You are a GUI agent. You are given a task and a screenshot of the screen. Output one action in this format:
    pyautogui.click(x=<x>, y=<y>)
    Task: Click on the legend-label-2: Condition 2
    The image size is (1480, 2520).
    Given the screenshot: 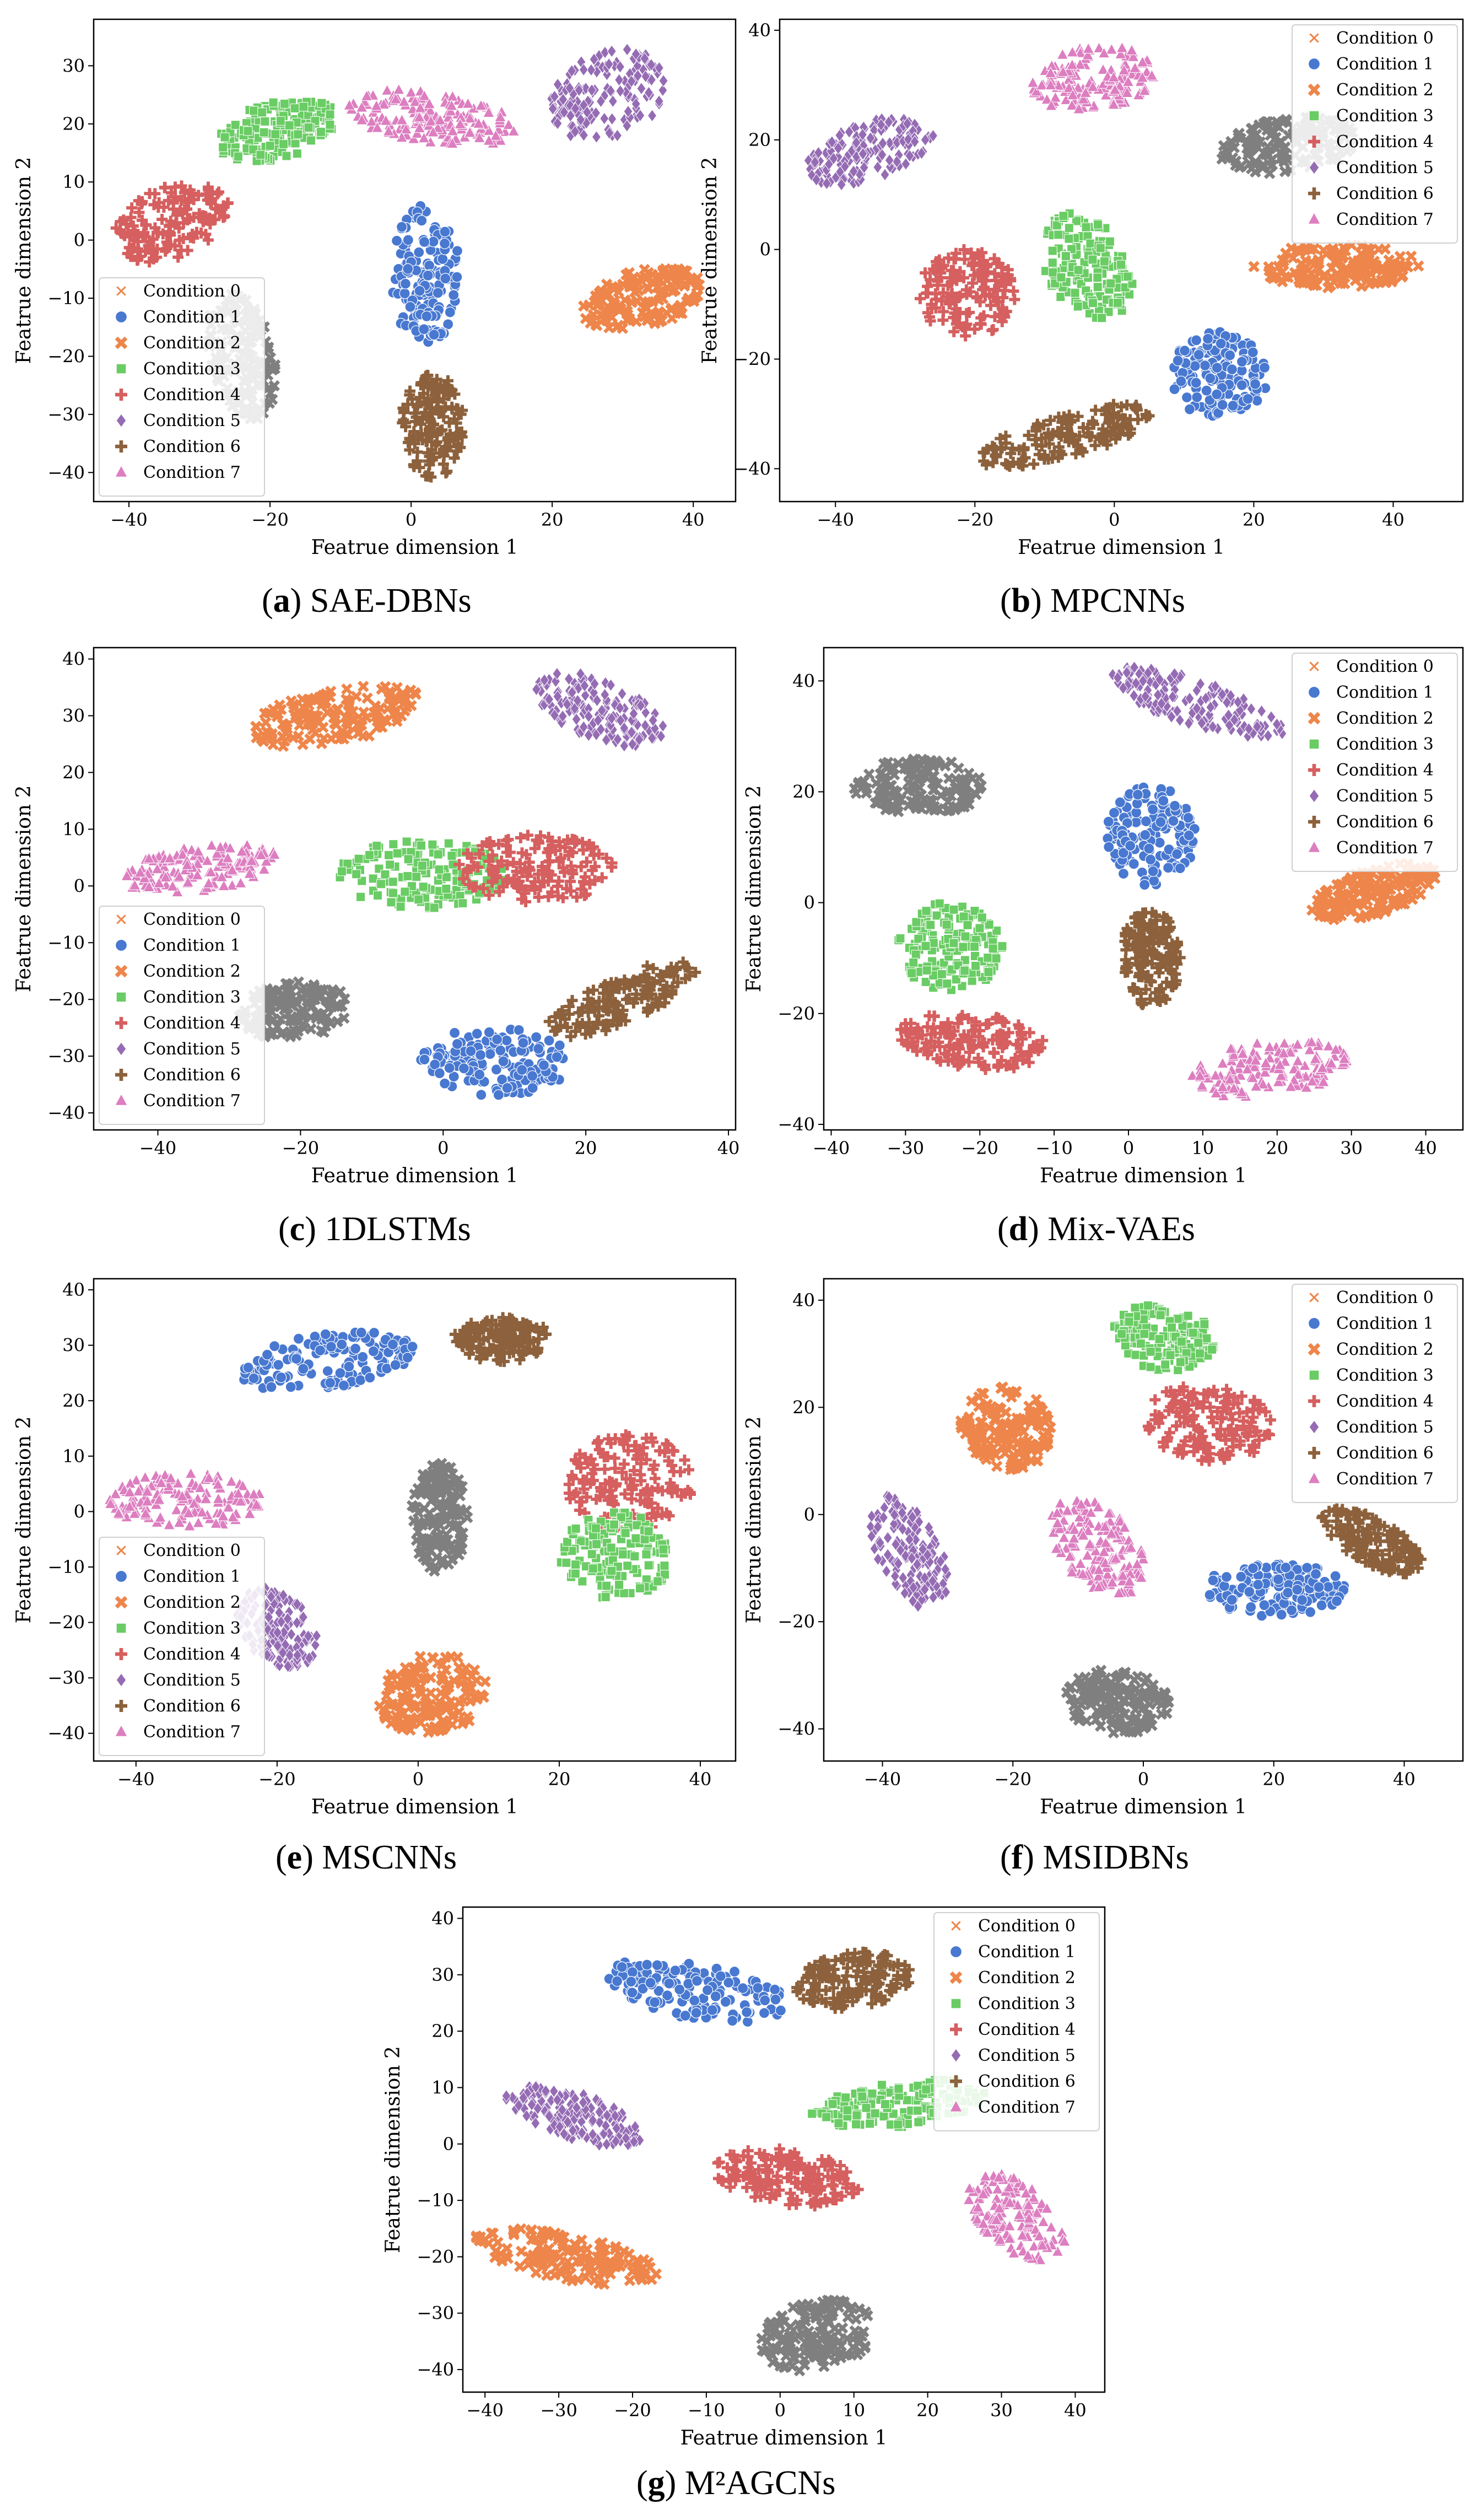 What is the action you would take?
    pyautogui.click(x=192, y=343)
    